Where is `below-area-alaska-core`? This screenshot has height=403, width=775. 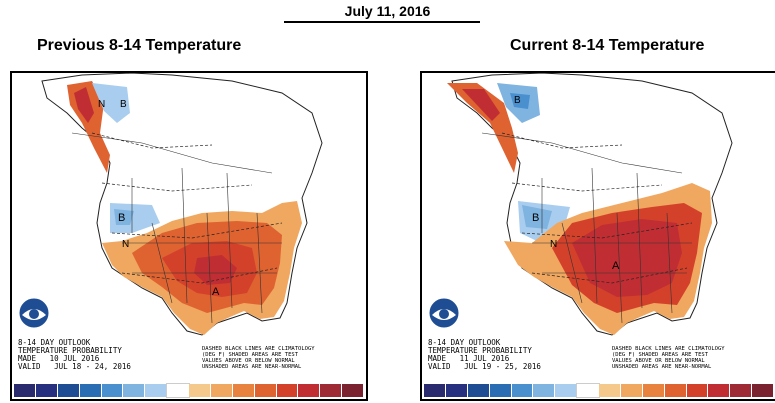 below-area-alaska-core is located at coordinates (520, 101).